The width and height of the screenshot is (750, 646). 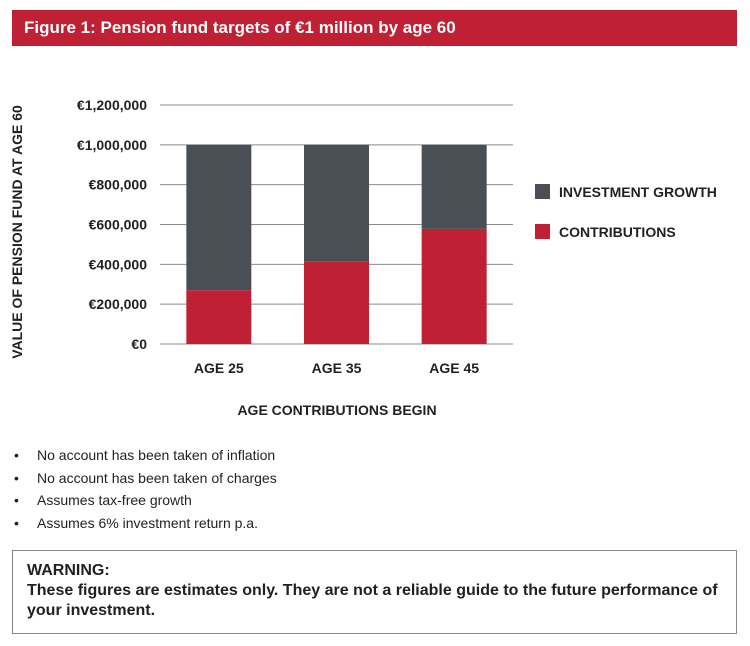 I want to click on note-inflation: No account has been taken of inflation, so click(x=144, y=455).